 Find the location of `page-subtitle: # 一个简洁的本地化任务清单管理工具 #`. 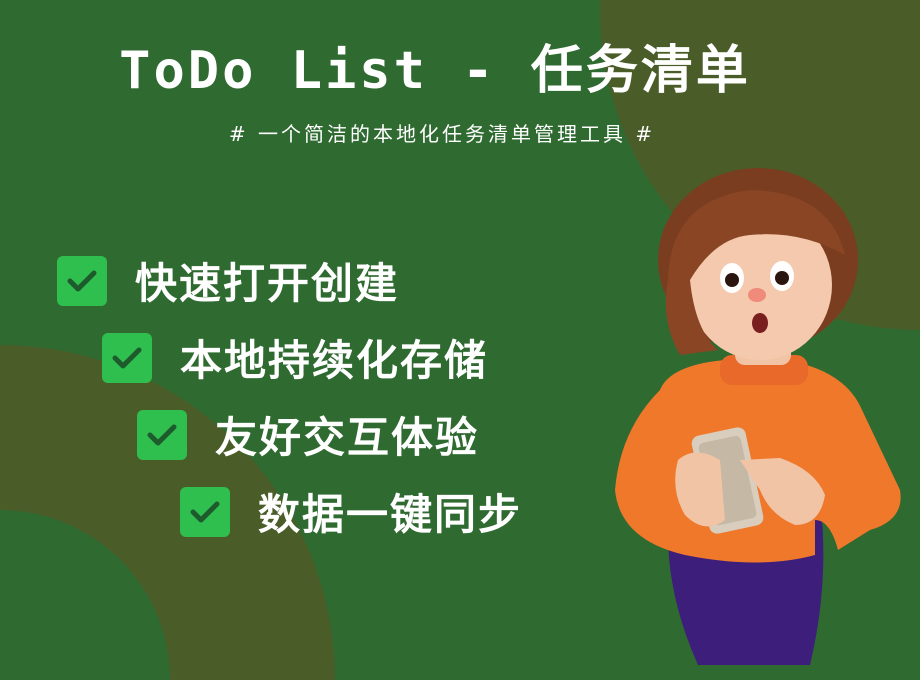

page-subtitle: # 一个简洁的本地化任务清单管理工具 # is located at coordinates (442, 134).